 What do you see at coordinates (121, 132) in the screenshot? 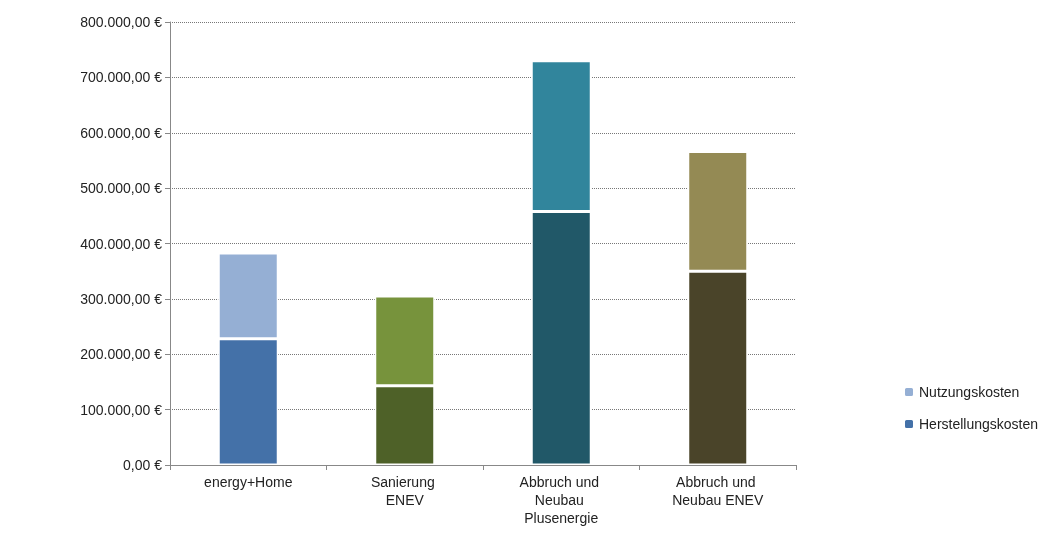
I see `y-tick-label: 600.000,00 €` at bounding box center [121, 132].